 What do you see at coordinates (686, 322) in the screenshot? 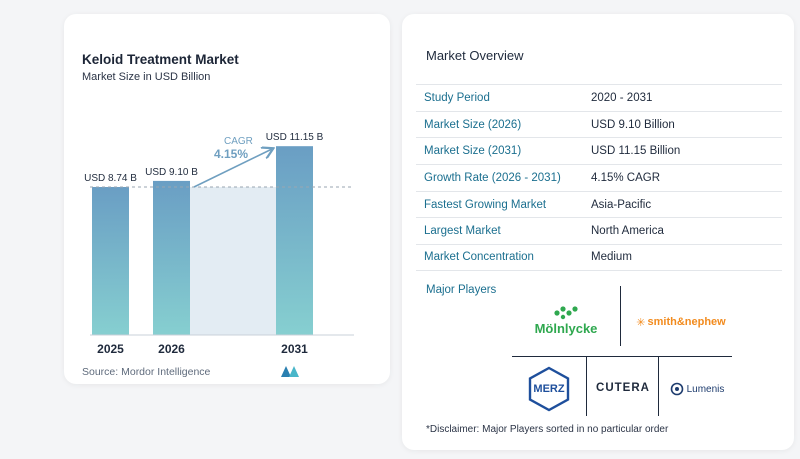
I see `smith-nephew-name: smith&nephew` at bounding box center [686, 322].